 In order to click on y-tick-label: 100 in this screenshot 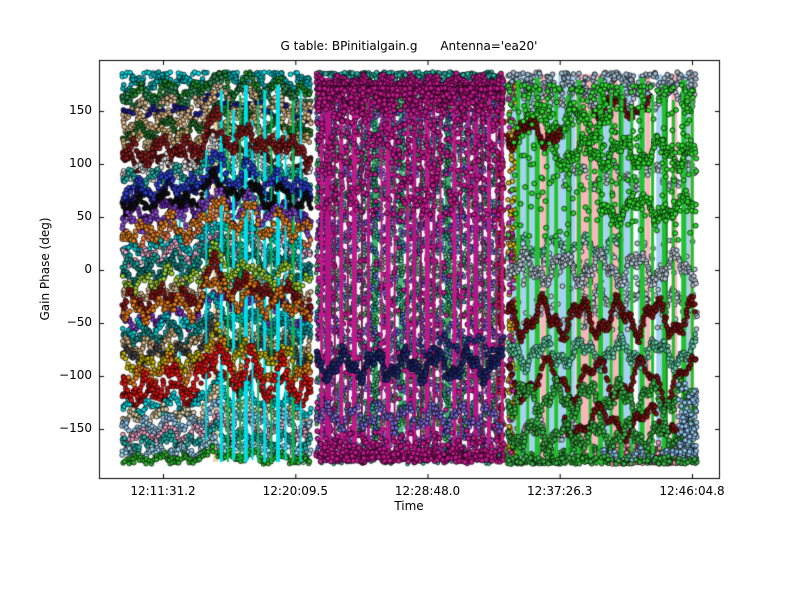, I will do `click(80, 163)`.